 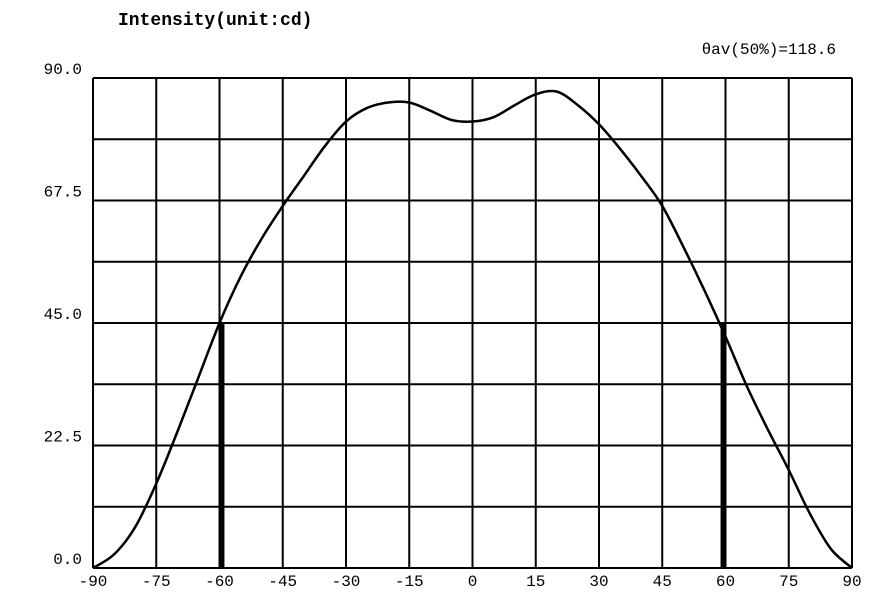 What do you see at coordinates (725, 582) in the screenshot?
I see `x-tick-label: 60` at bounding box center [725, 582].